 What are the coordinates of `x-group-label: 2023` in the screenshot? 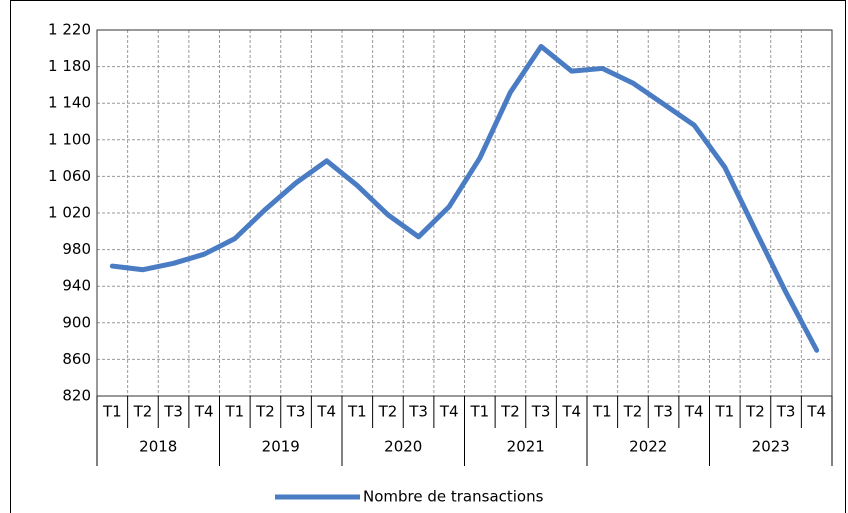 It's located at (771, 447).